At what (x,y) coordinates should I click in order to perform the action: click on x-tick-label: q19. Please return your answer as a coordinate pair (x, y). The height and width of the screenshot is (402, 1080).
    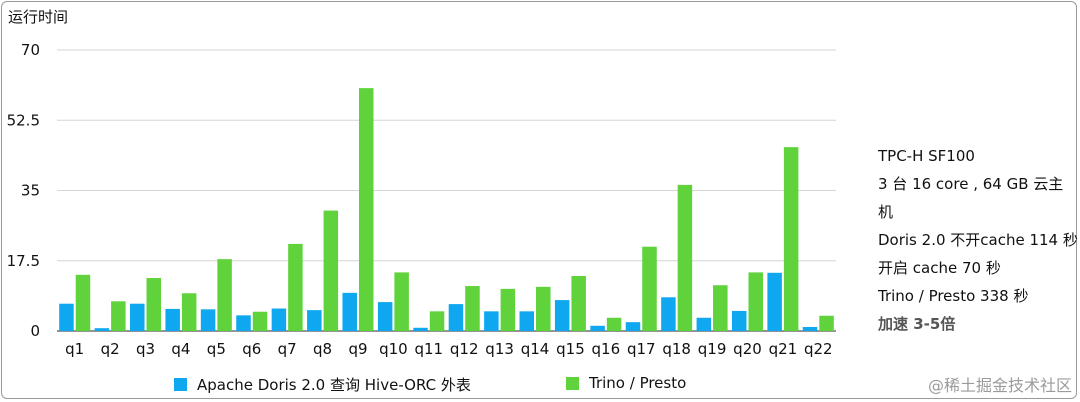
    Looking at the image, I should click on (712, 349).